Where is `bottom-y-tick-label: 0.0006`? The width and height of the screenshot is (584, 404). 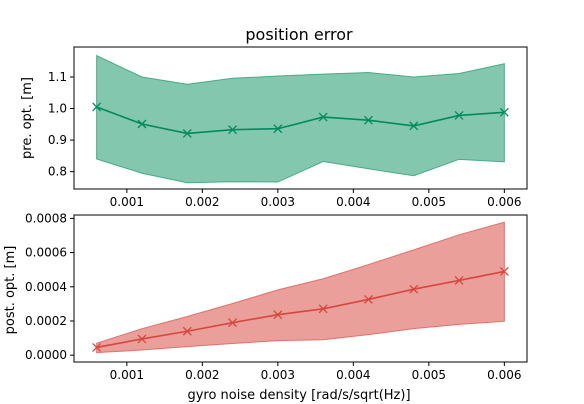
bottom-y-tick-label: 0.0006 is located at coordinates (46, 253).